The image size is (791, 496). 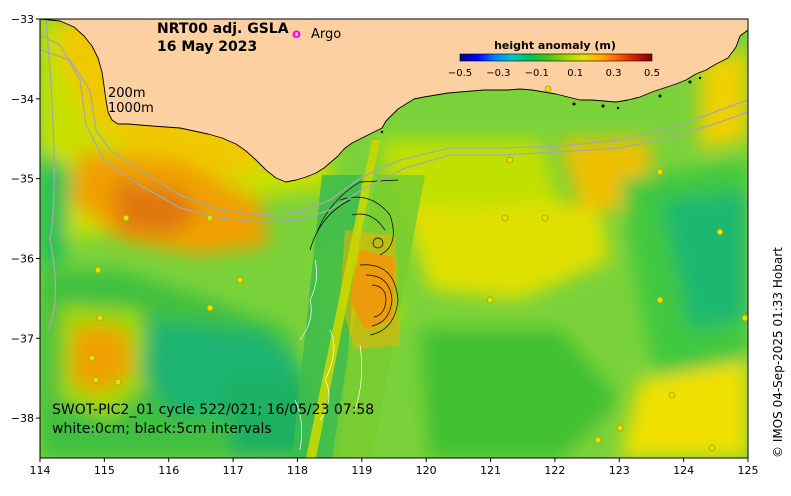 What do you see at coordinates (575, 73) in the screenshot?
I see `colorbar-tick-label: 0.1` at bounding box center [575, 73].